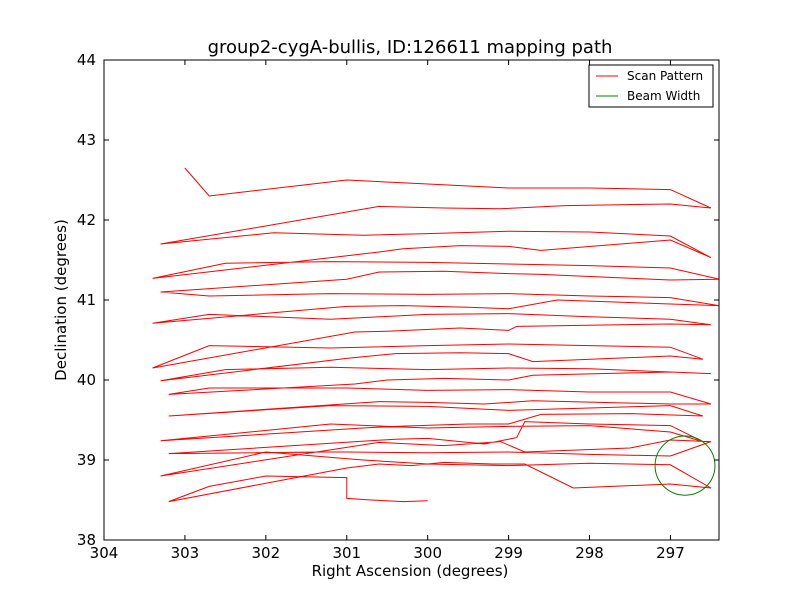  Describe the element at coordinates (61, 300) in the screenshot. I see `y-axis-label: Declination (degrees)` at that location.